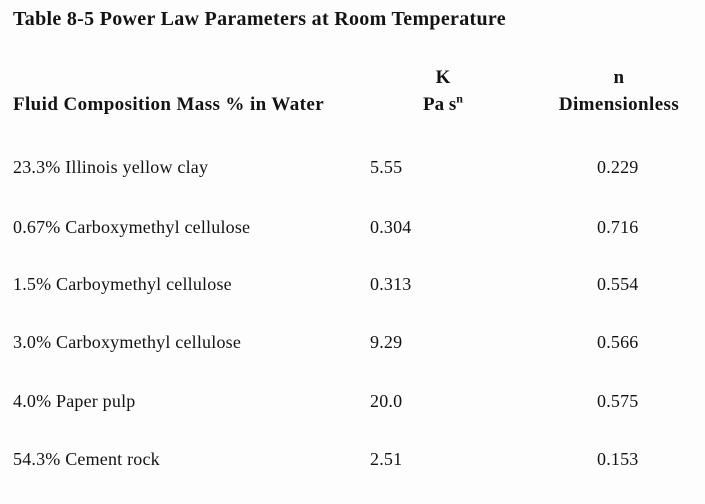  What do you see at coordinates (127, 342) in the screenshot?
I see `fluid-name: 3.0% Carboxymethyl cellulose` at bounding box center [127, 342].